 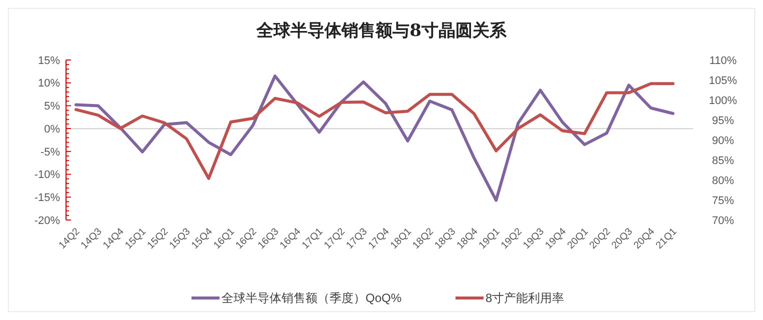 I want to click on y2-tick-label: 110%, so click(x=723, y=60).